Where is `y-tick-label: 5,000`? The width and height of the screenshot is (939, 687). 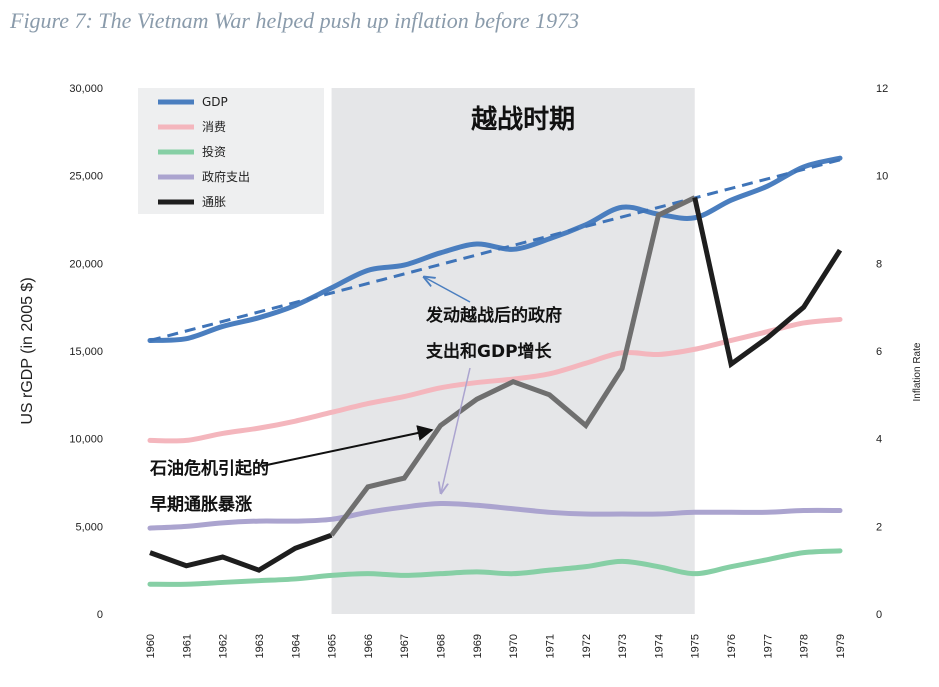
y-tick-label: 5,000 is located at coordinates (89, 527).